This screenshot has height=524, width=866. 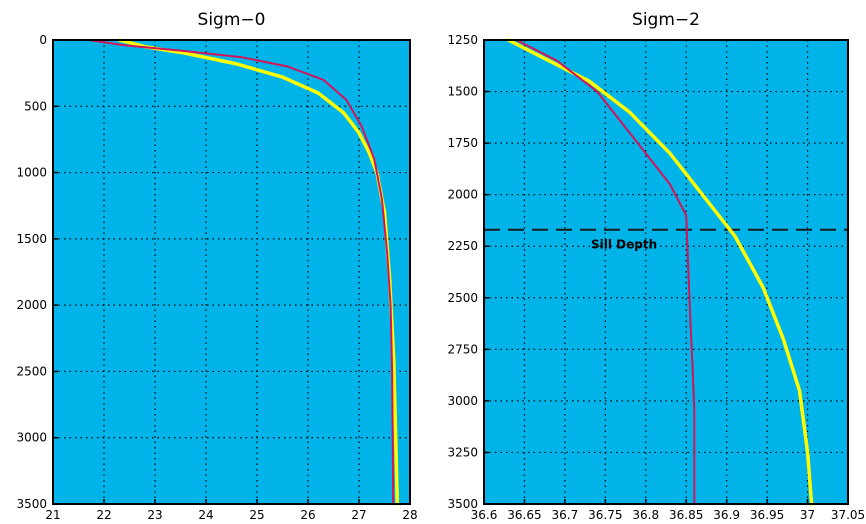 I want to click on x-tick-label: 22, so click(x=103, y=515).